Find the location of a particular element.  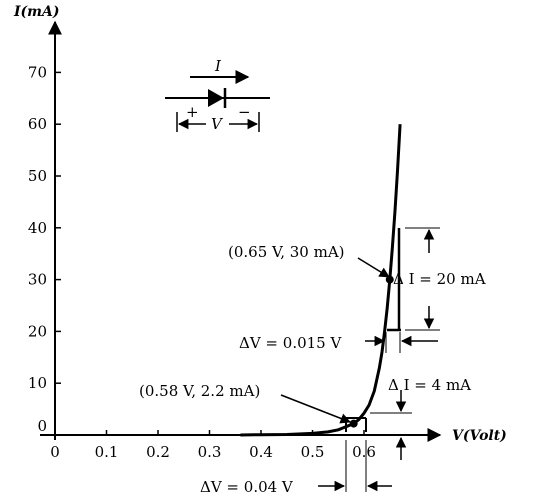

x-axis-title: V(Volt) is located at coordinates (479, 436).